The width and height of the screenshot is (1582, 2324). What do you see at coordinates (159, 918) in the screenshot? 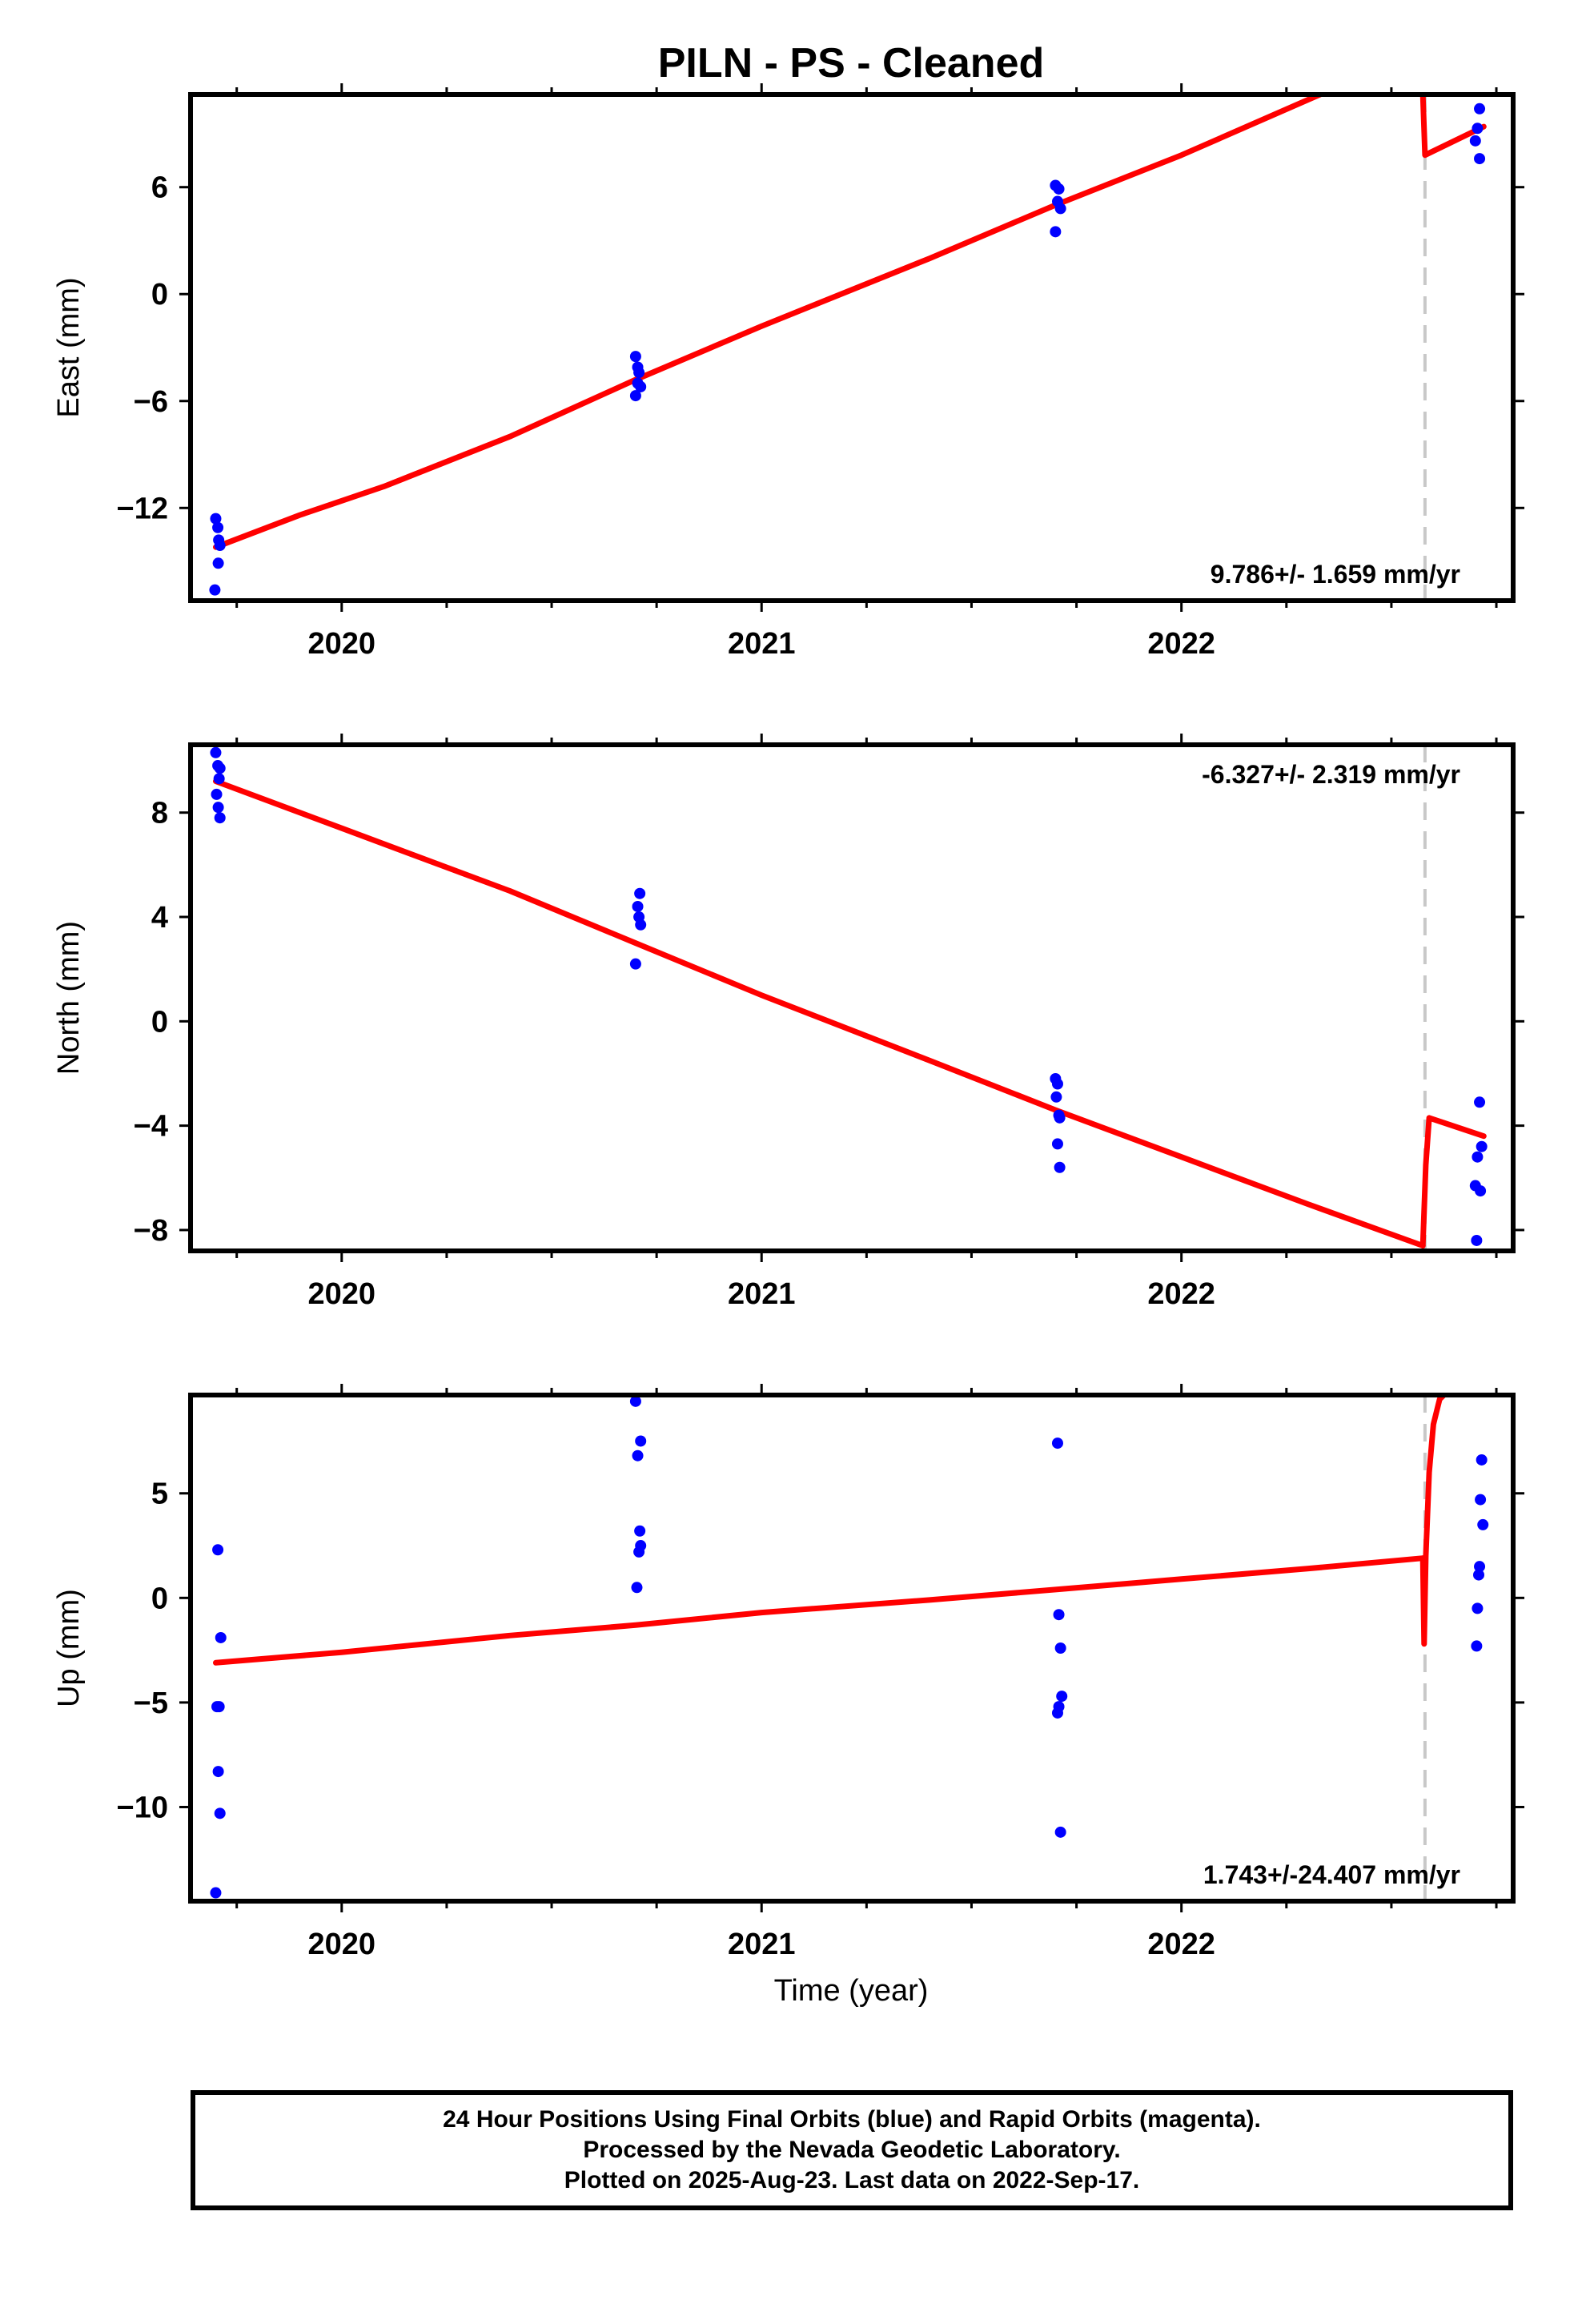
I see `north-y-tick-label: 4` at bounding box center [159, 918].